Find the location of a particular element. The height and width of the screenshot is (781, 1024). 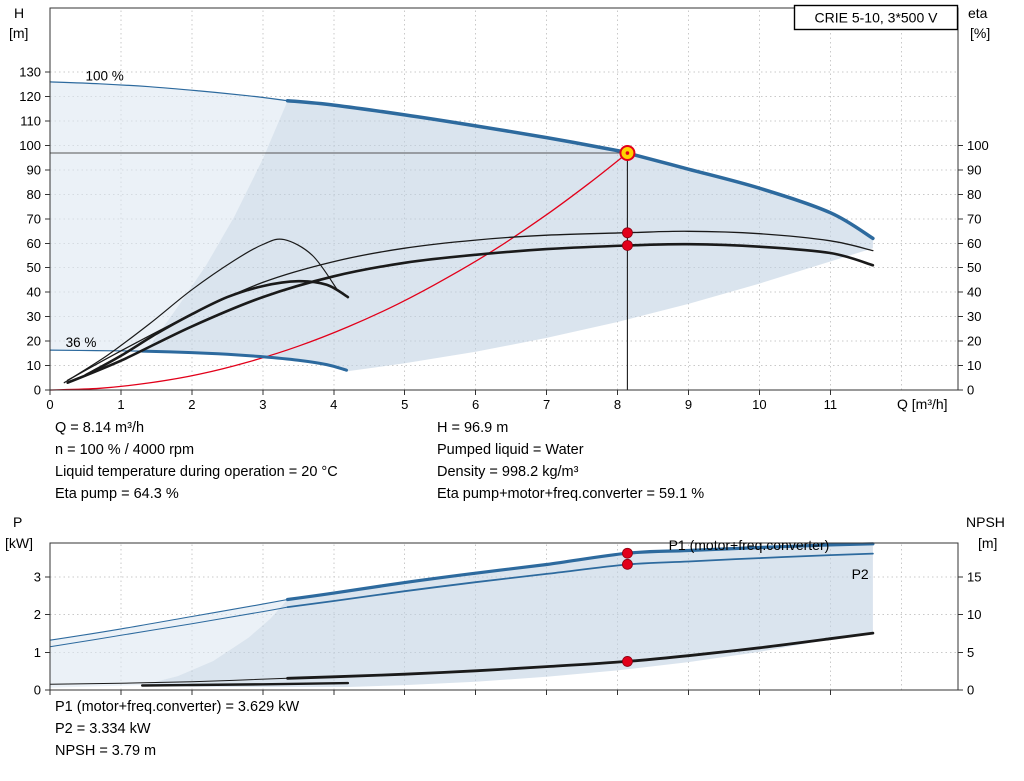

pw-y-left-axis-unit: [kW] is located at coordinates (19, 543).